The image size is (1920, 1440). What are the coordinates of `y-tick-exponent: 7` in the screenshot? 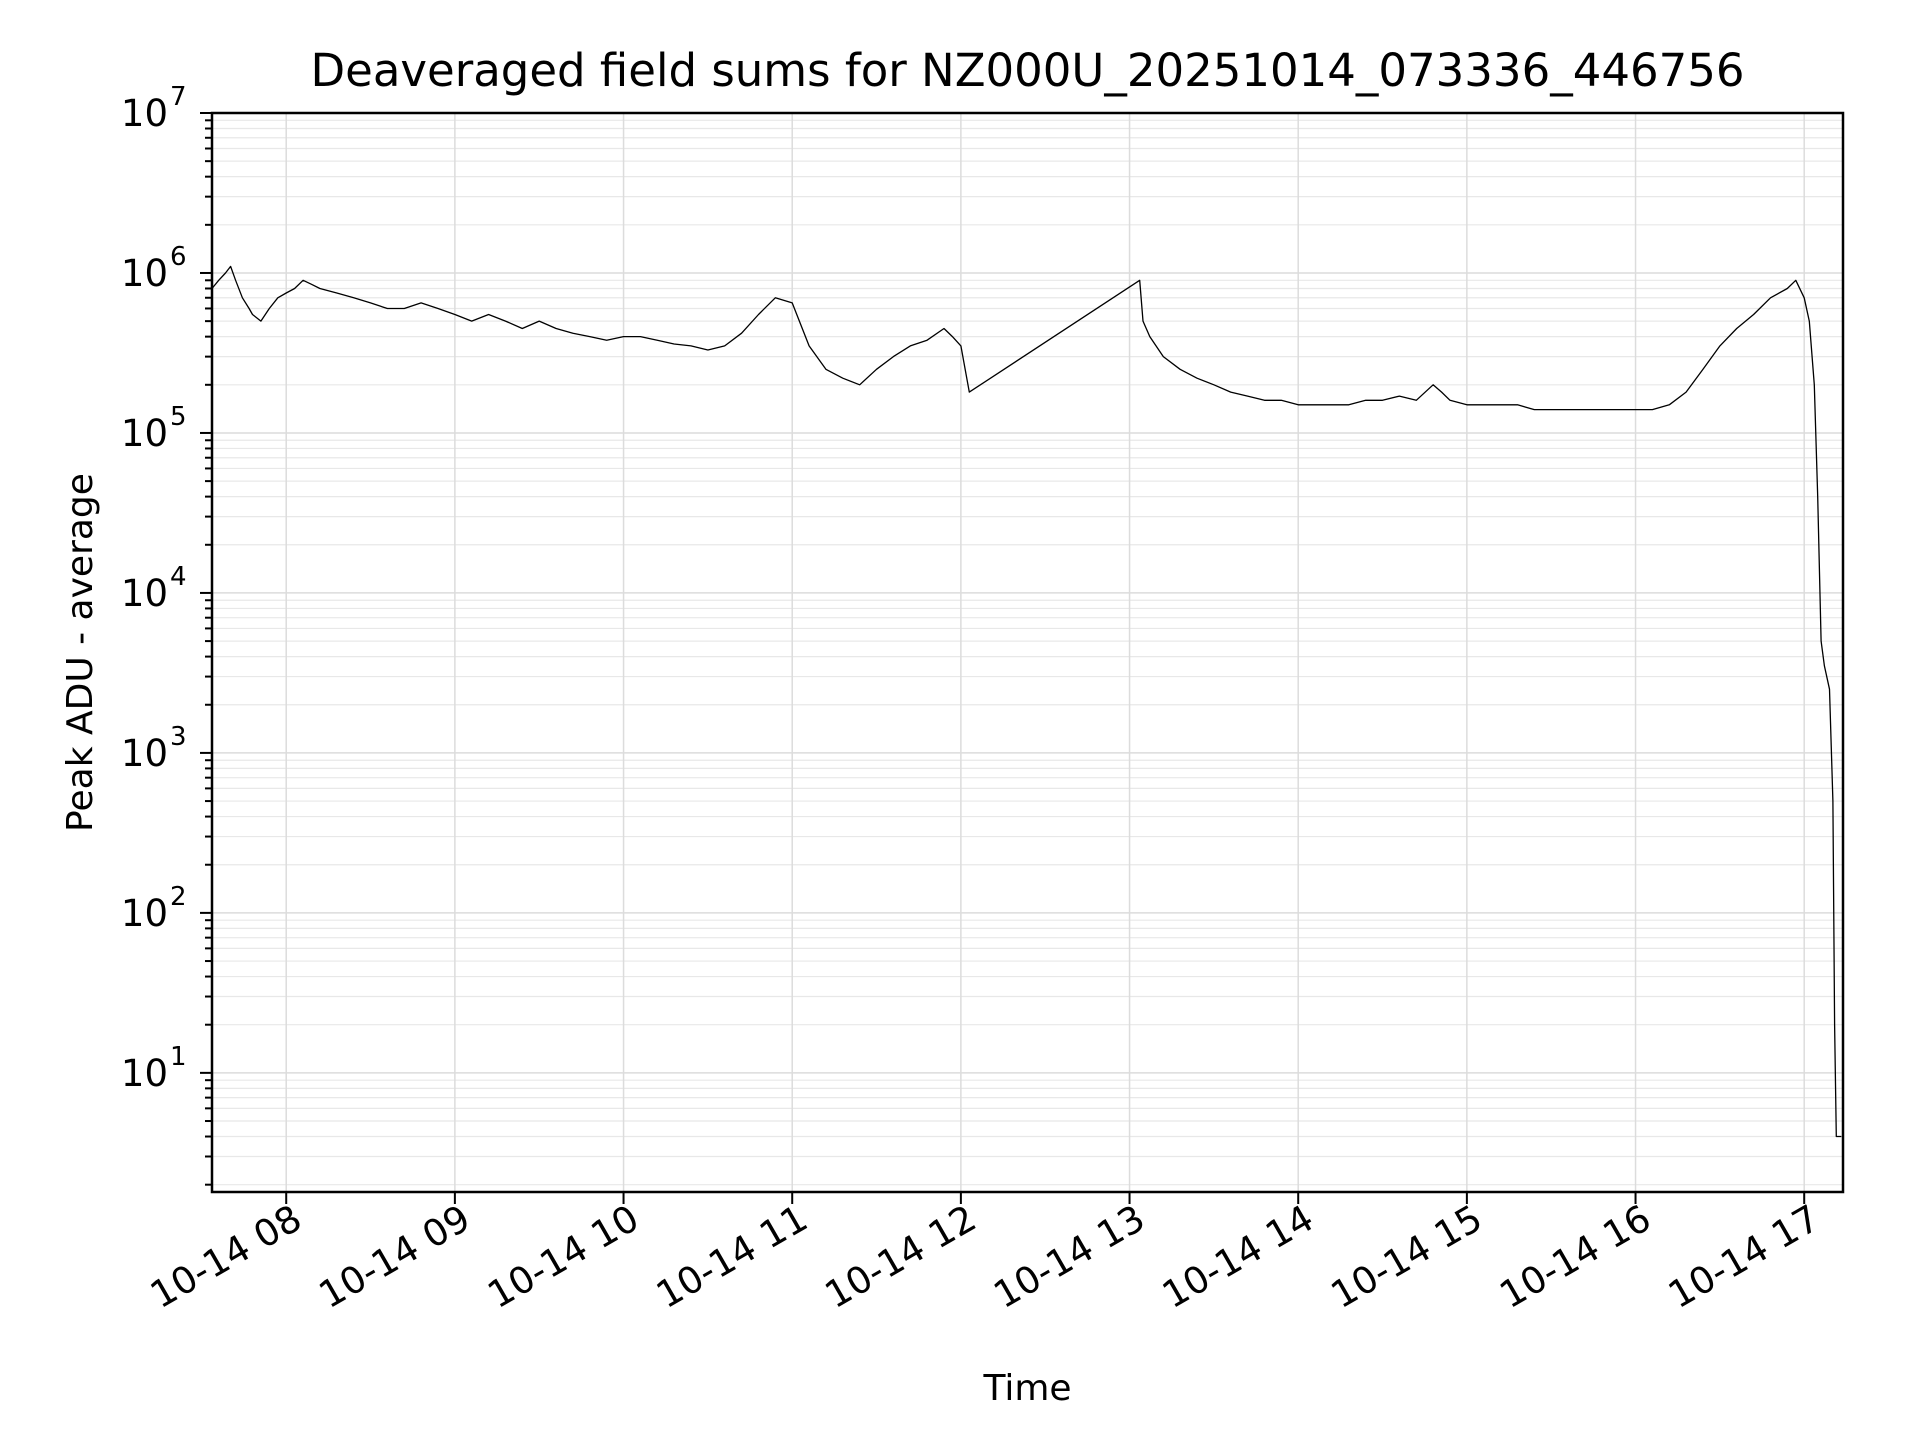 It's located at (178, 97).